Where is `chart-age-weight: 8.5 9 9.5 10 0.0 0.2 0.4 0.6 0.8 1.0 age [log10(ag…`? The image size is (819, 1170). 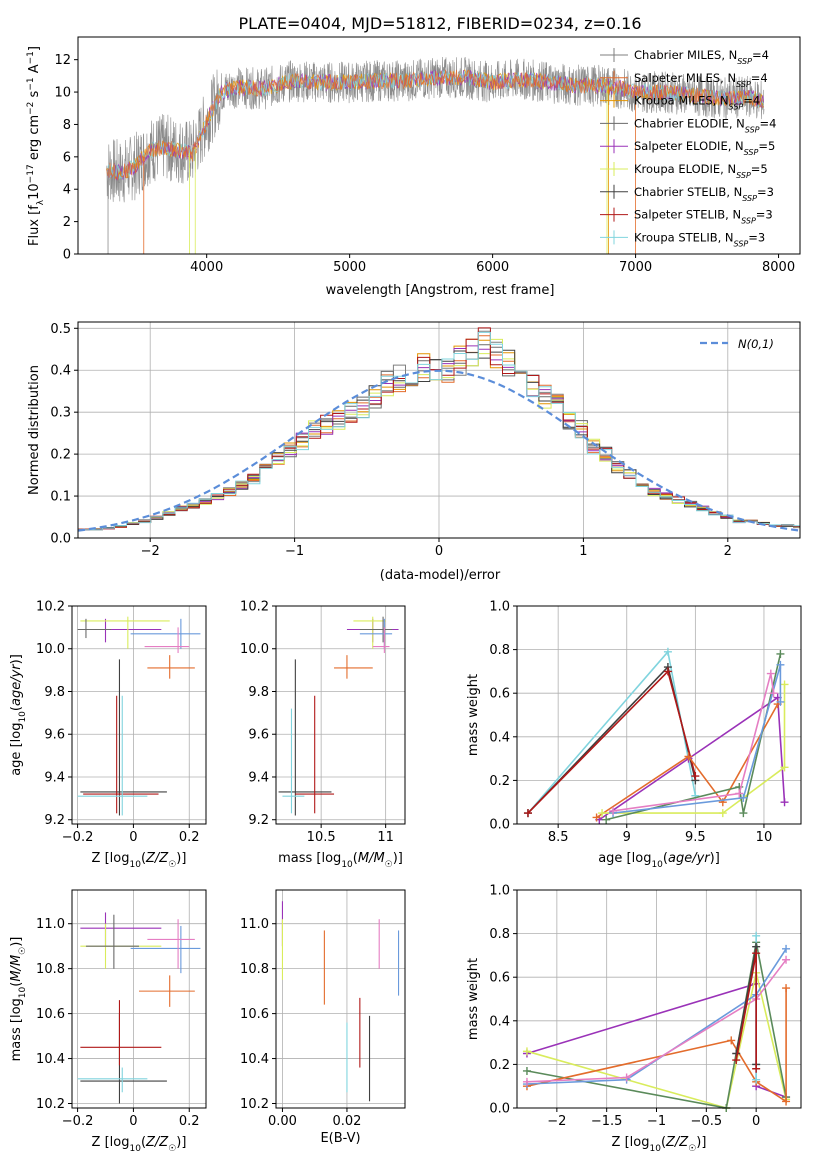
chart-age-weight: 8.5 9 9.5 10 0.0 0.2 0.4 0.6 0.8 1.0 age [log10(ag… is located at coordinates (634, 735).